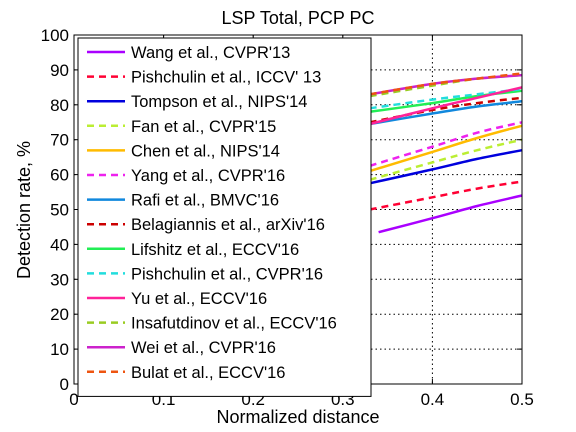  I want to click on legend-label-8: Belagiannis et al., arXiv'16, so click(228, 225).